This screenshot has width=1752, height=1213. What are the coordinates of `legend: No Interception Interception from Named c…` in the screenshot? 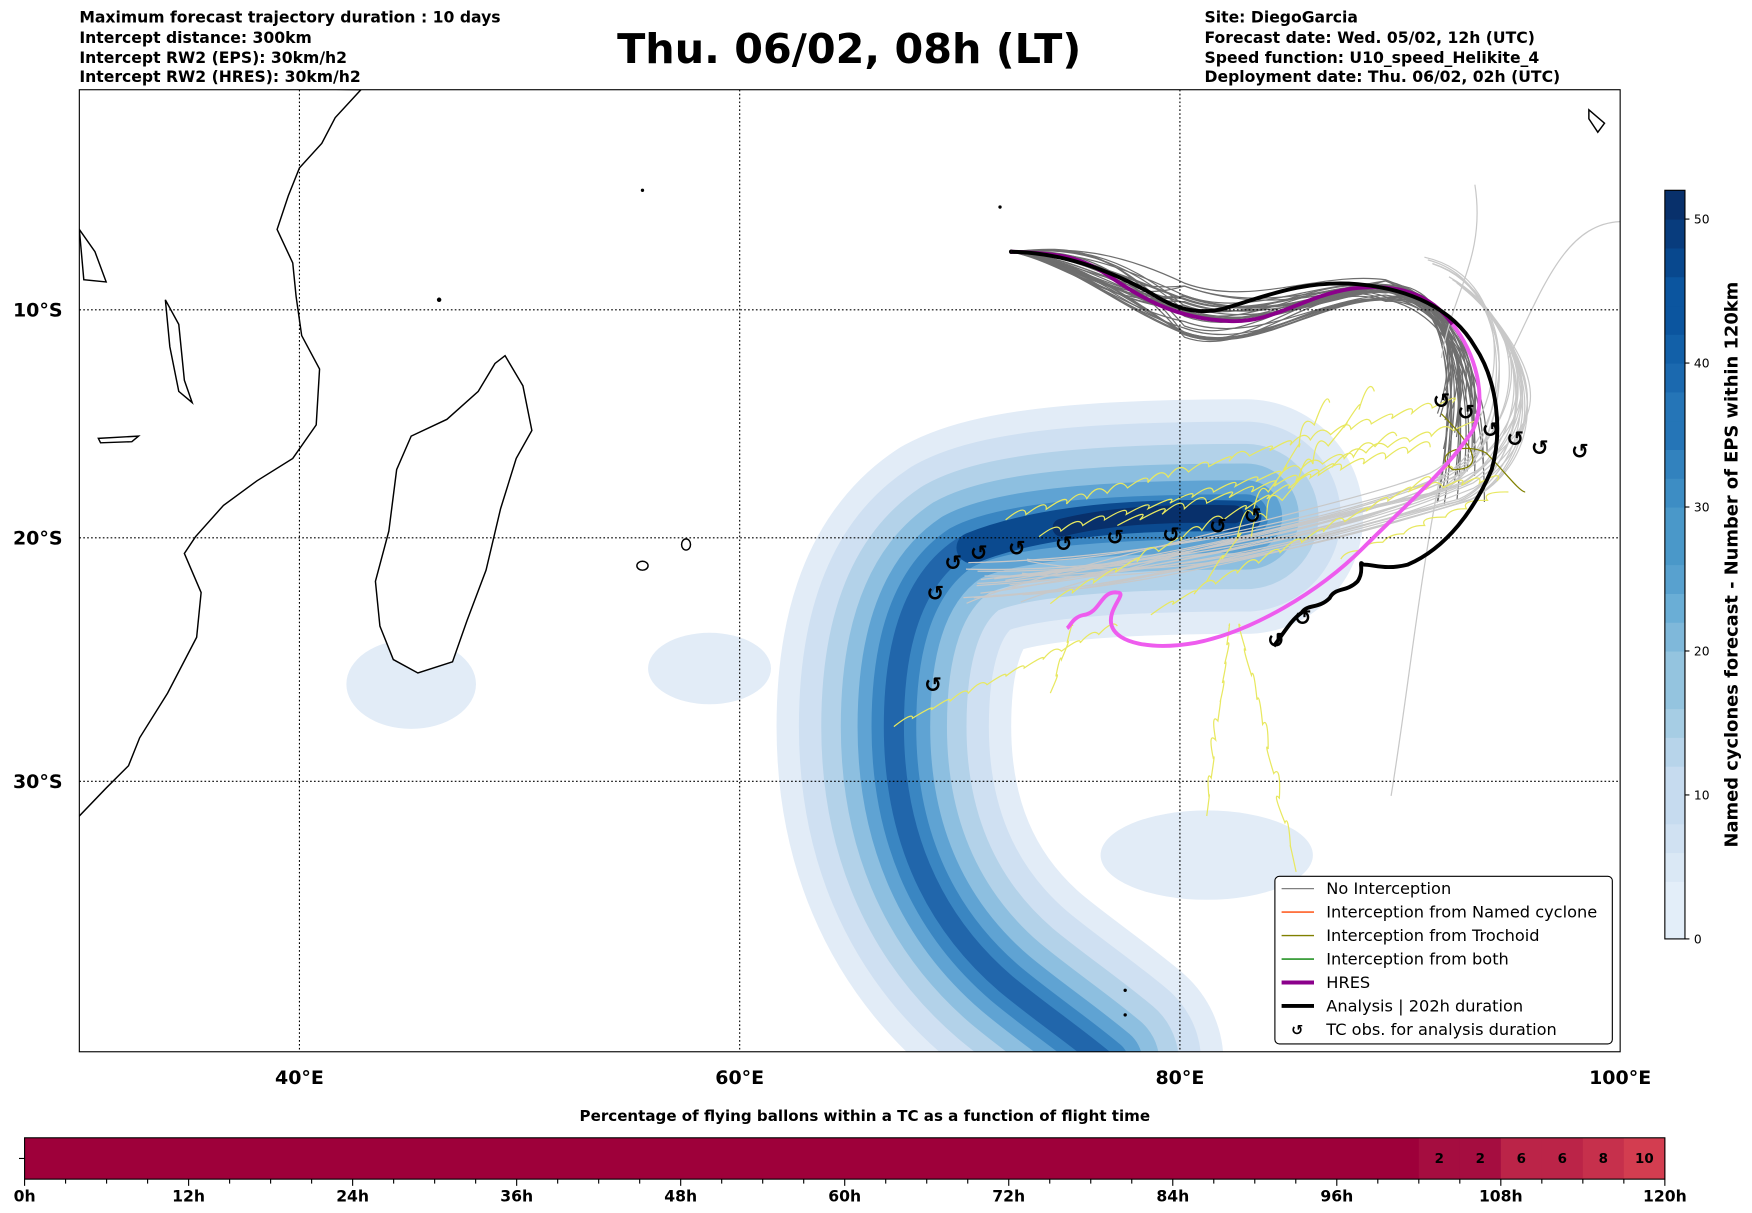 It's located at (1443, 960).